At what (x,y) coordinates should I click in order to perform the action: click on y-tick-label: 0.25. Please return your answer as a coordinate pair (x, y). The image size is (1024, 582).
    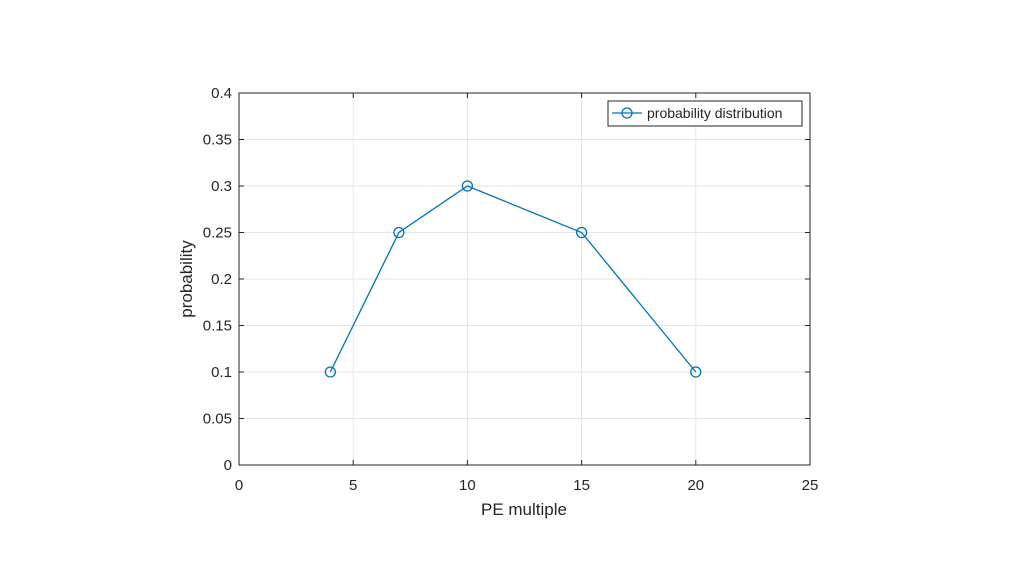
    Looking at the image, I should click on (217, 233).